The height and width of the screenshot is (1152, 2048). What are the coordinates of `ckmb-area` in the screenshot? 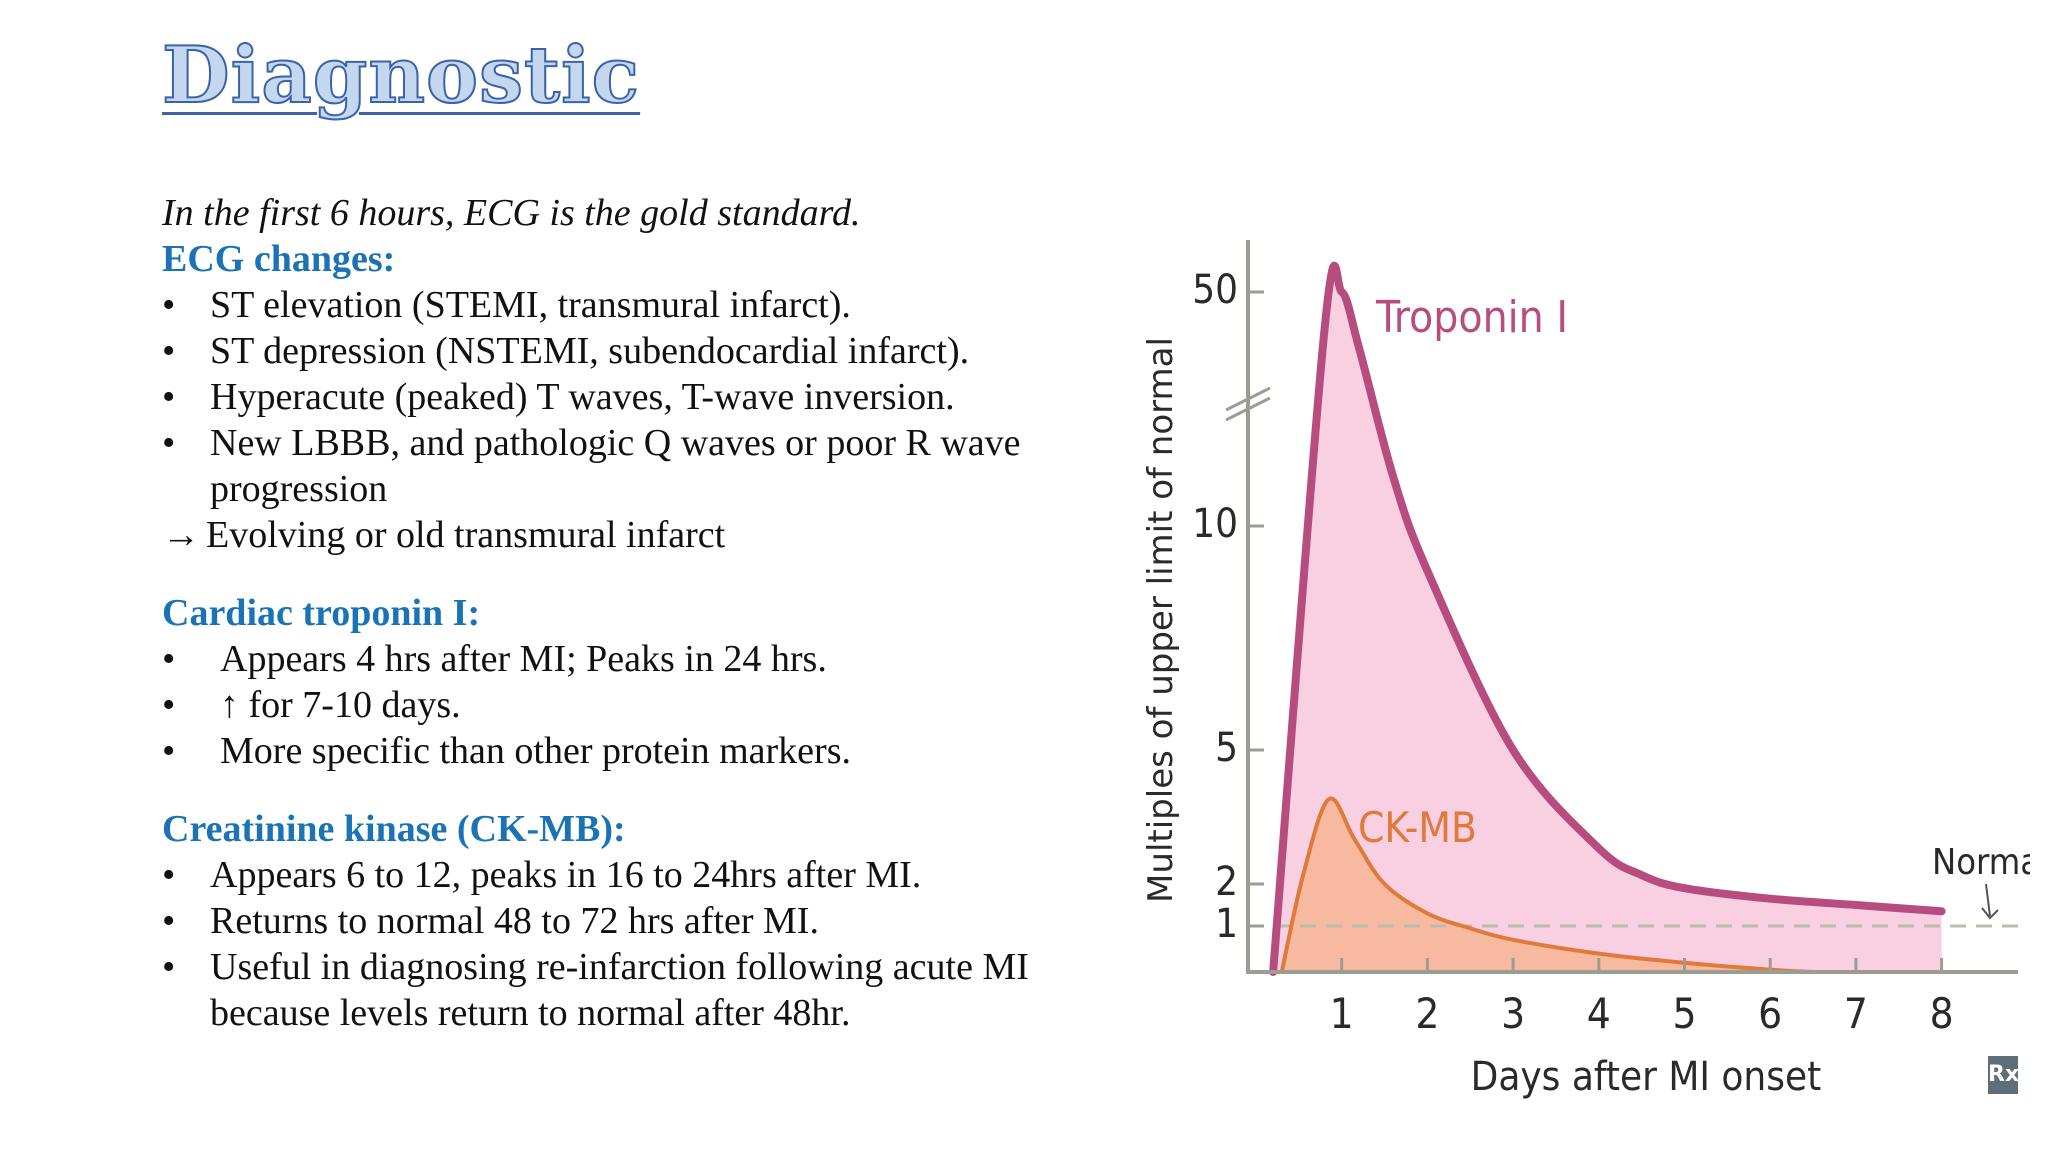 It's located at (1547, 885).